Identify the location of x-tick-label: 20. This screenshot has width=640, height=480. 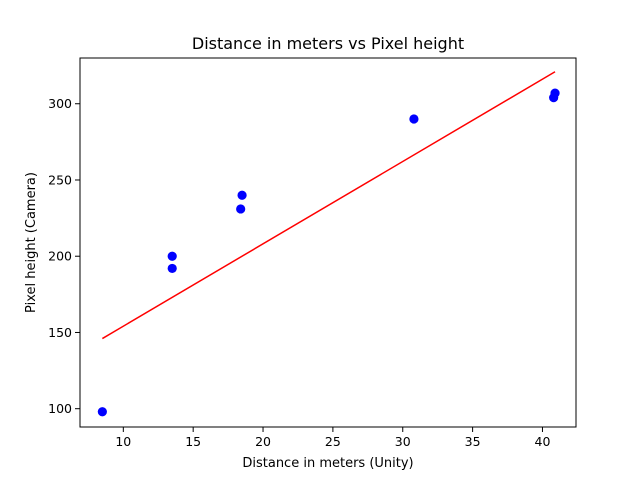
(263, 441).